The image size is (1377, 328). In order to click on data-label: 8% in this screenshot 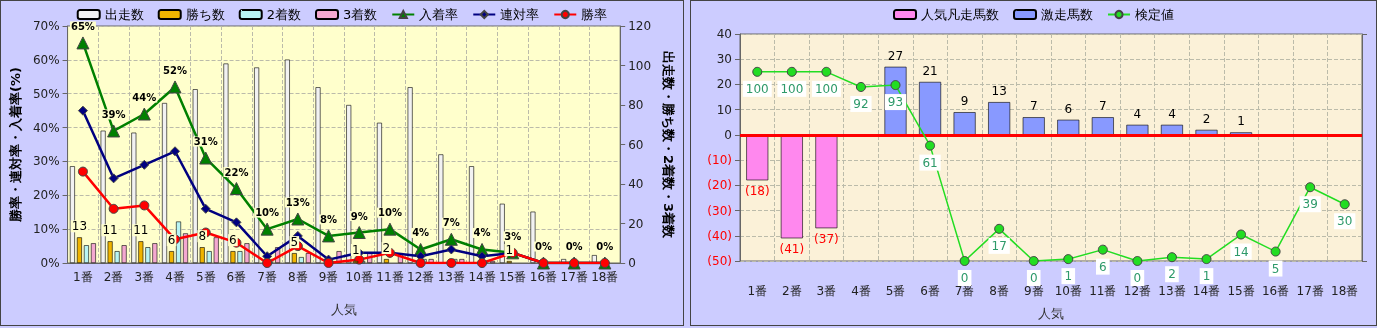, I will do `click(329, 219)`.